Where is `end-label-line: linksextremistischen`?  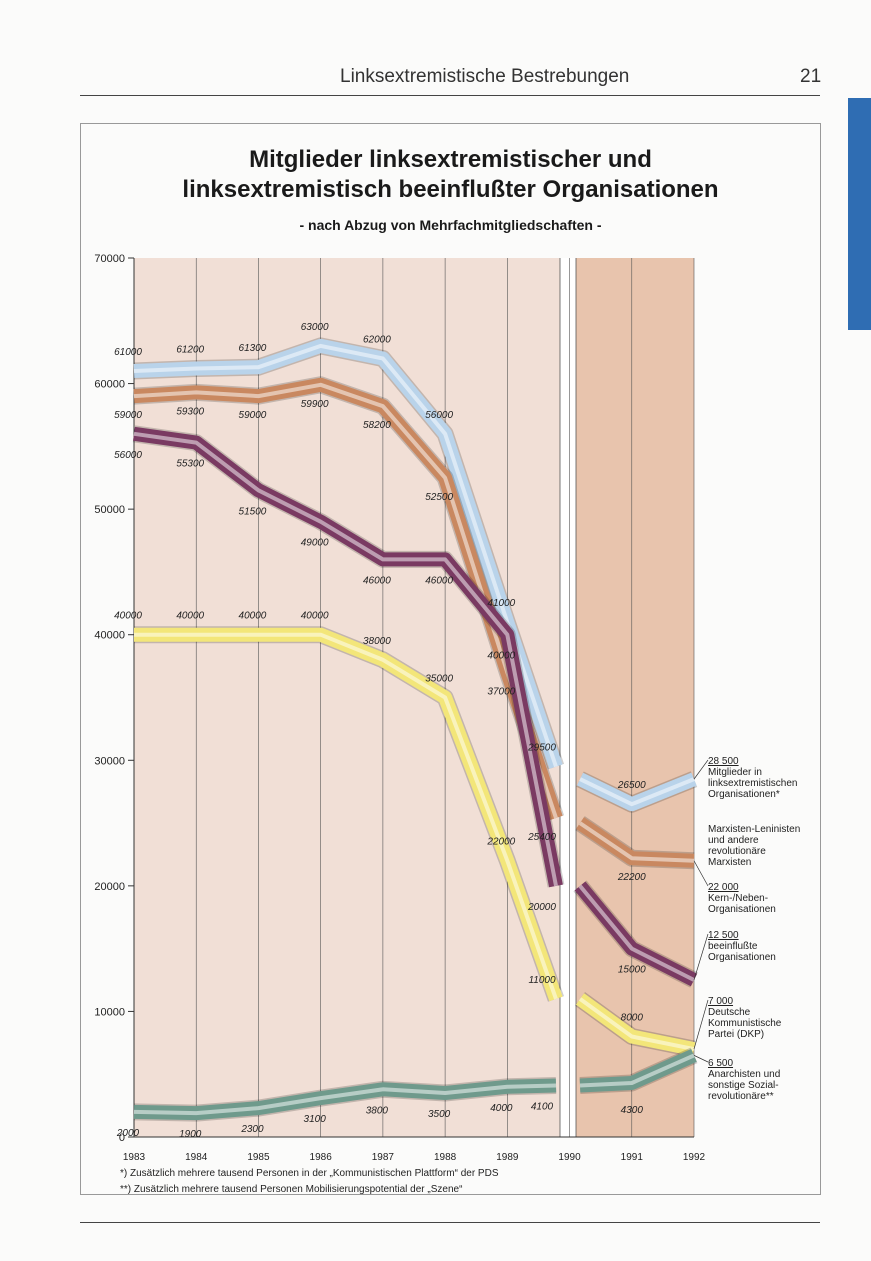
end-label-line: linksextremistischen is located at coordinates (752, 783).